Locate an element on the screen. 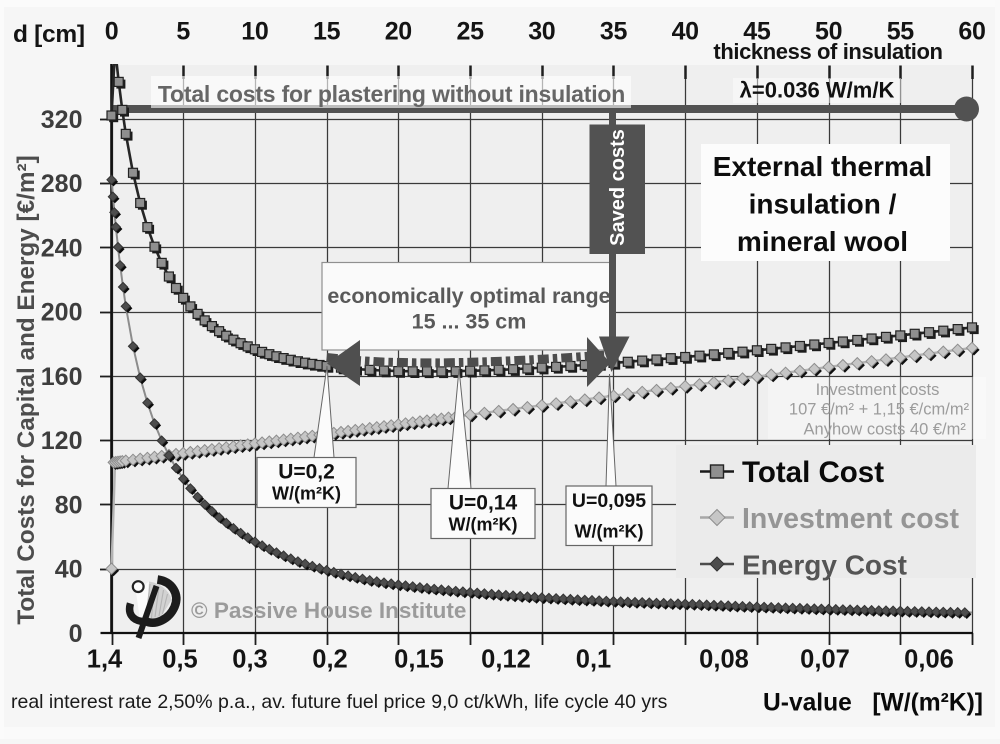  svg-text: 320 is located at coordinates (62, 120).